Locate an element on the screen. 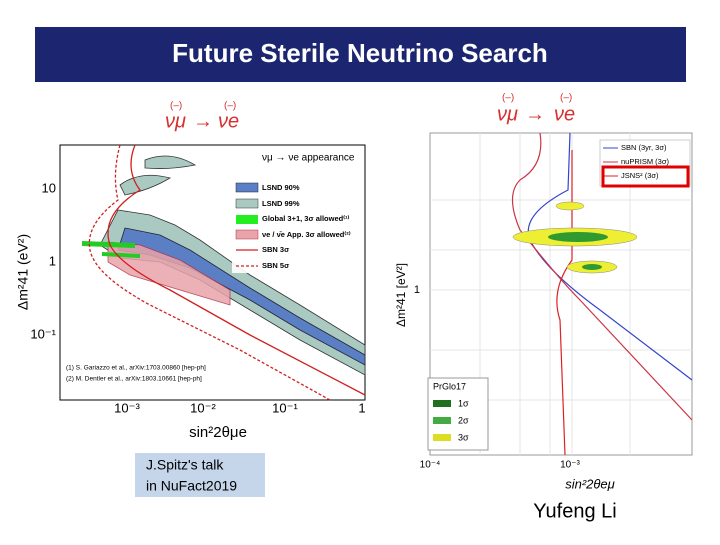 The image size is (720, 545). legend-item: LSND 99% is located at coordinates (281, 203).